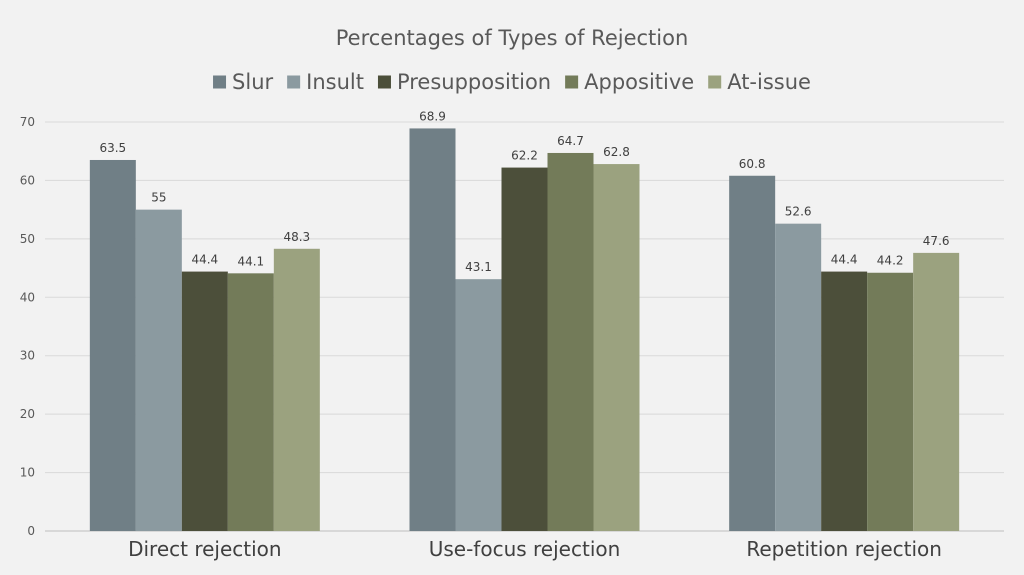 This screenshot has width=1024, height=575. I want to click on data-label-at-issue-direct-rejection: 48.3, so click(296, 237).